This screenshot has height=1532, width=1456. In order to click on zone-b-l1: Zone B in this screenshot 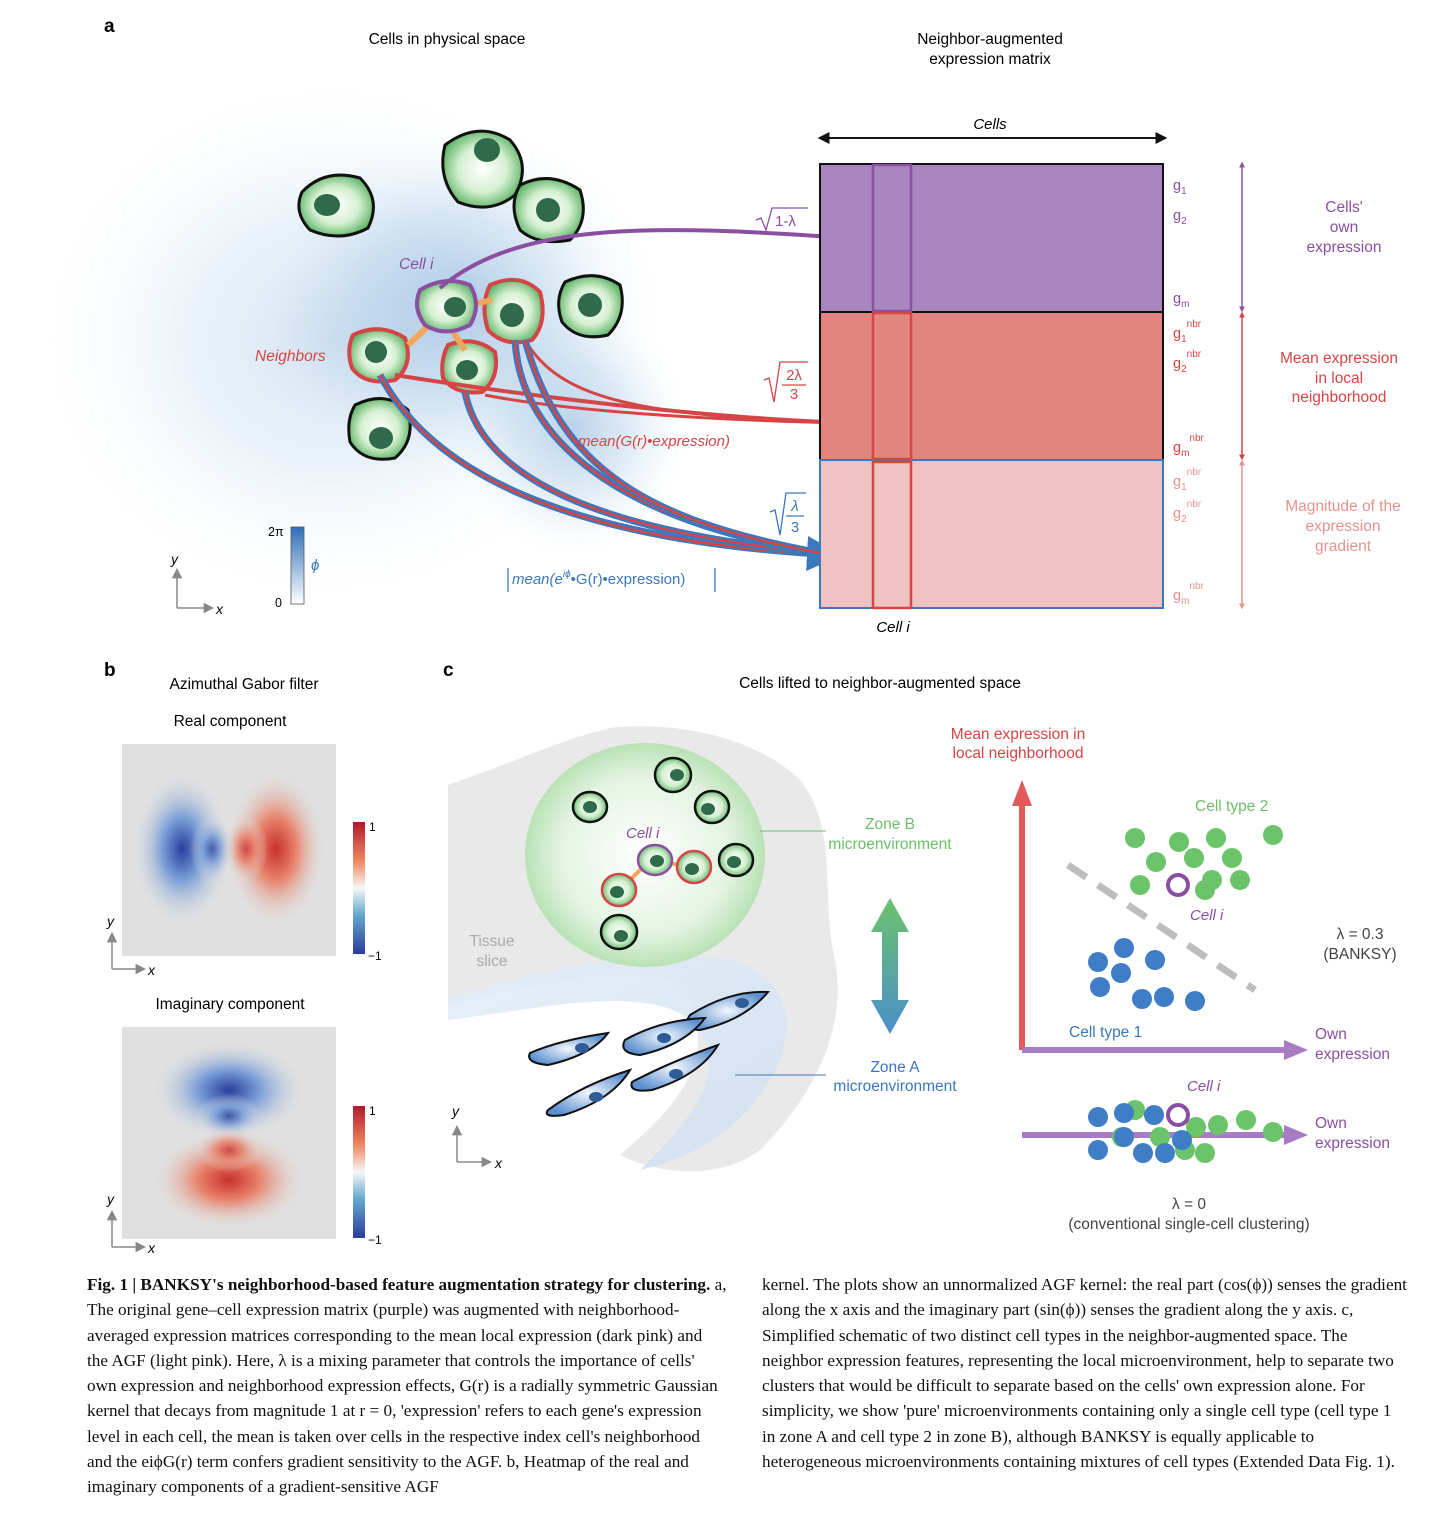, I will do `click(890, 824)`.